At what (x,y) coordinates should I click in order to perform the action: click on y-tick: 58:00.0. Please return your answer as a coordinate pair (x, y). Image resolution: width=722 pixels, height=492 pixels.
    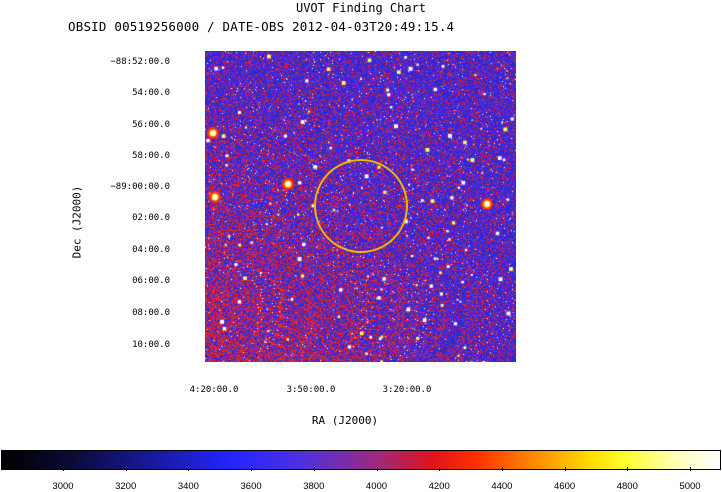
    Looking at the image, I should click on (151, 156).